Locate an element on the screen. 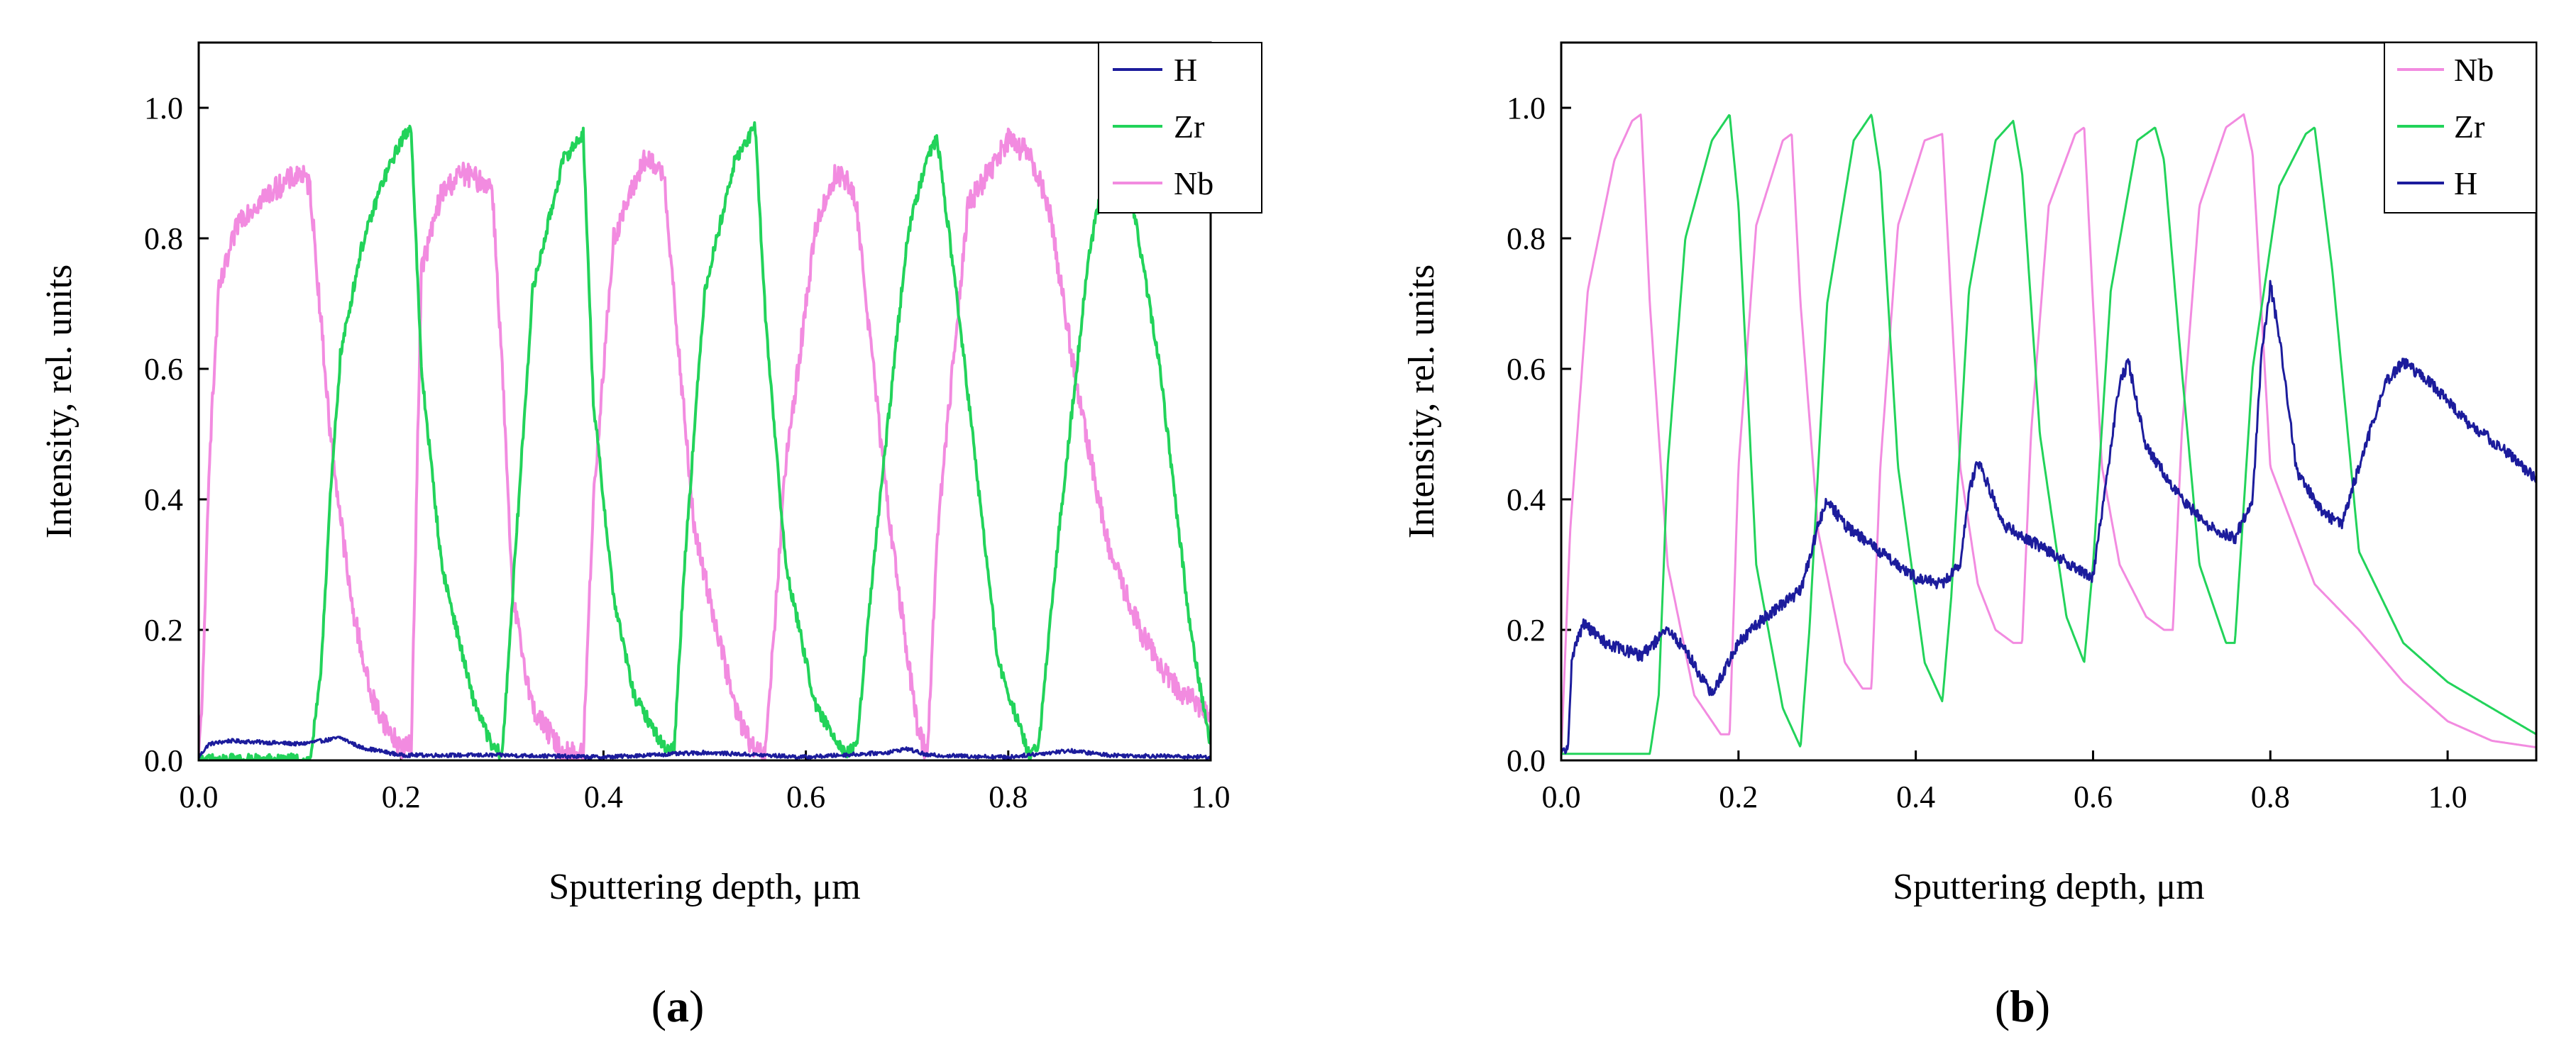  legend-b: Nb Zr H is located at coordinates (2460, 128).